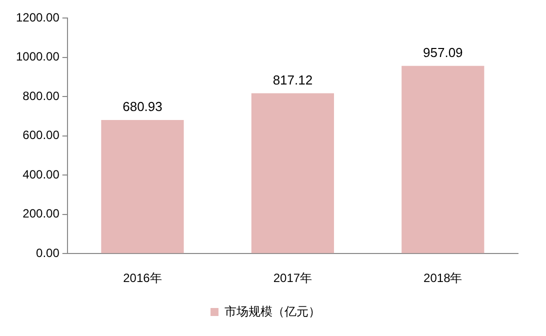  I want to click on y-tick-label: 1000.00, so click(38, 57).